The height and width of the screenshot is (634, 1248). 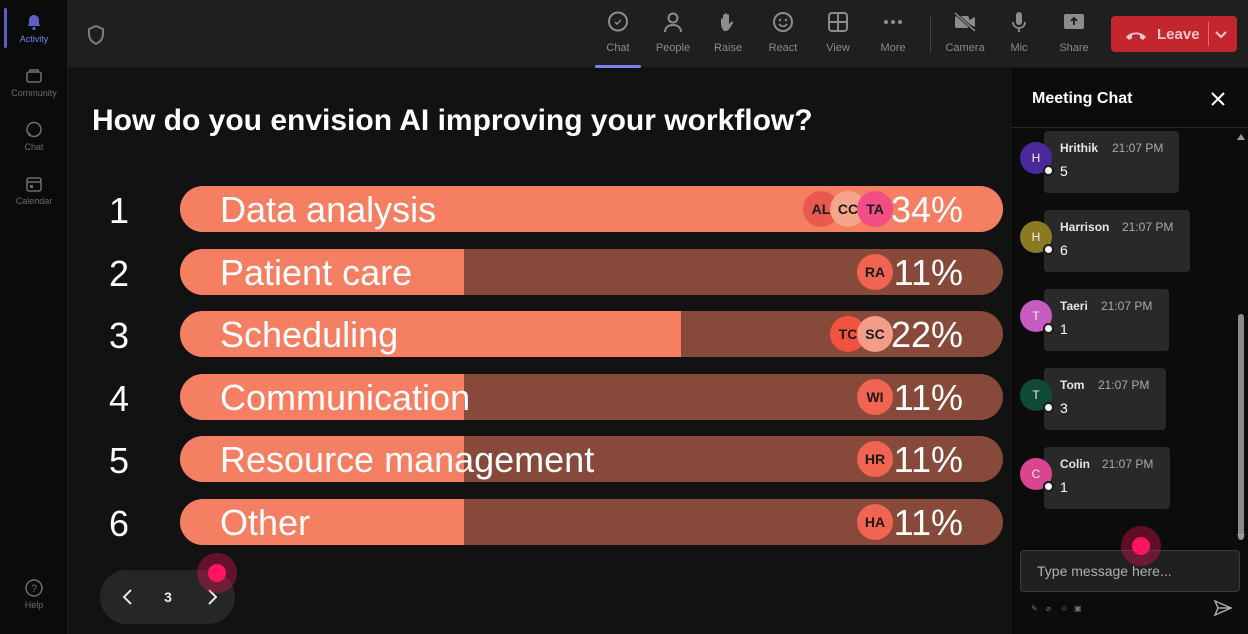 What do you see at coordinates (1130, 571) in the screenshot?
I see `chat-message-input` at bounding box center [1130, 571].